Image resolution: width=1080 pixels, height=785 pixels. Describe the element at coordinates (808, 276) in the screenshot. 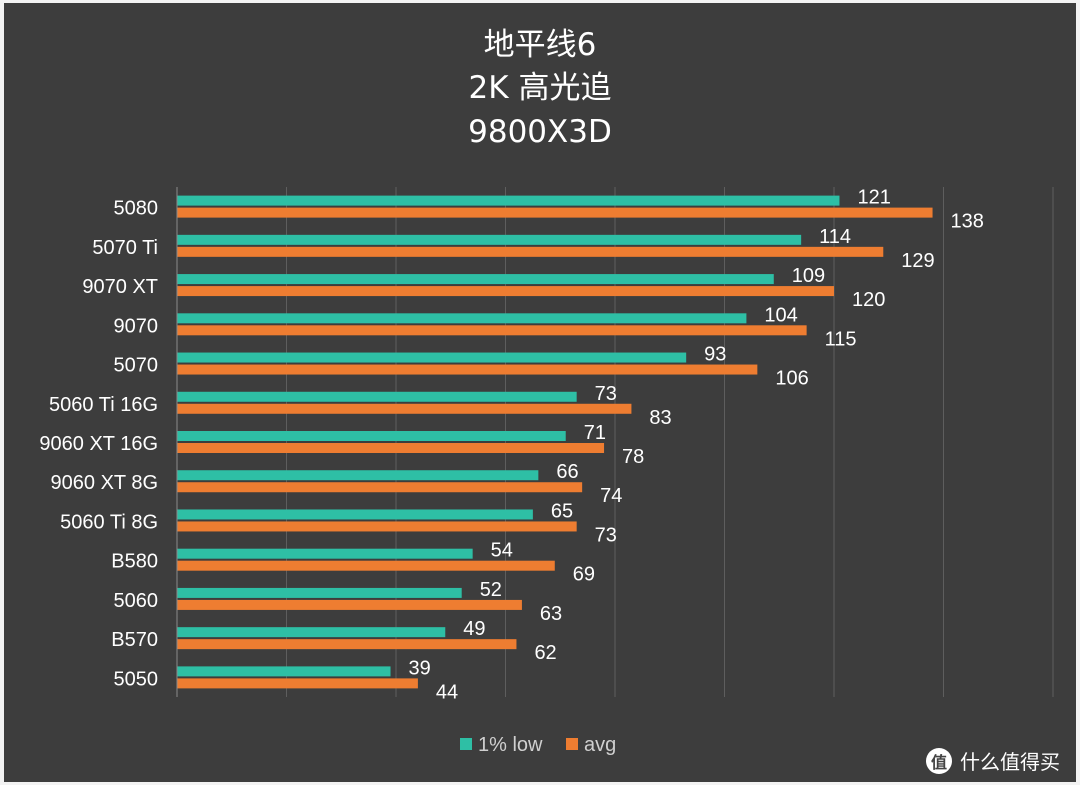

I see `data-label-1pct-low: 109` at that location.